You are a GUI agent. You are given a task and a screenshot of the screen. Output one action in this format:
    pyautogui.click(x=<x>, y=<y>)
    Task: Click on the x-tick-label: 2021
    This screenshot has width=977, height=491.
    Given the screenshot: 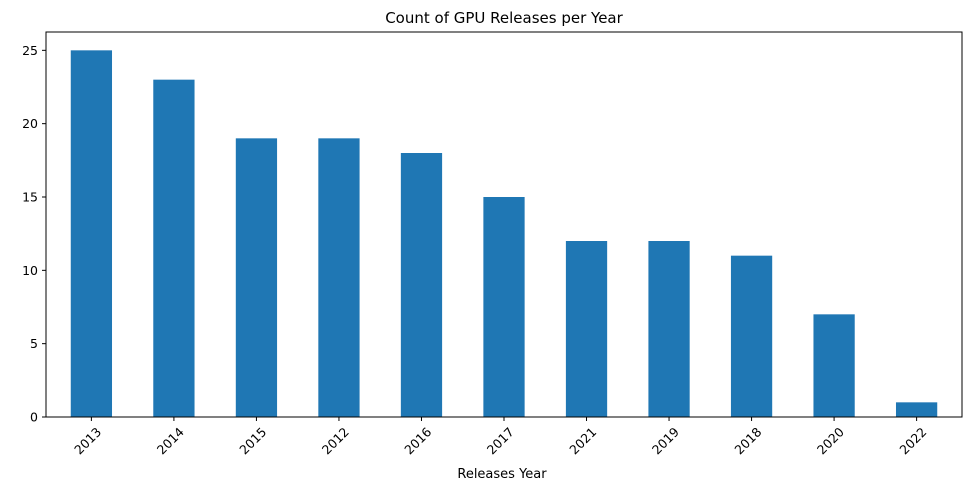 What is the action you would take?
    pyautogui.click(x=582, y=440)
    